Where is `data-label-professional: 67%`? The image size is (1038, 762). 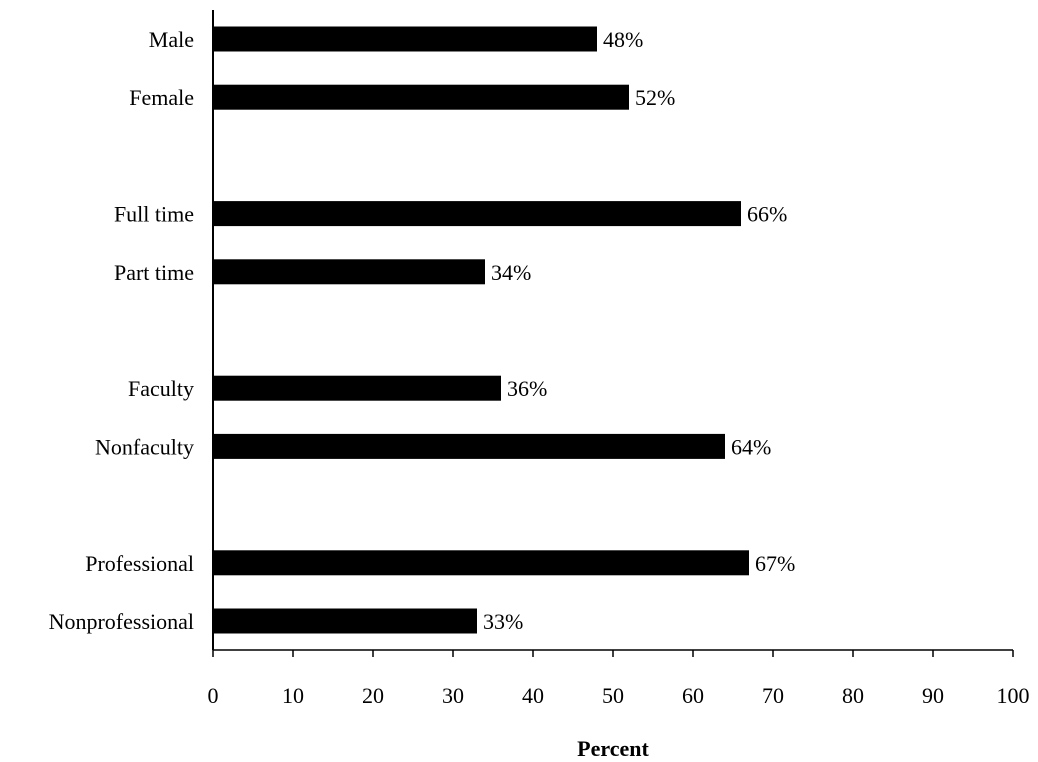
data-label-professional: 67% is located at coordinates (775, 563).